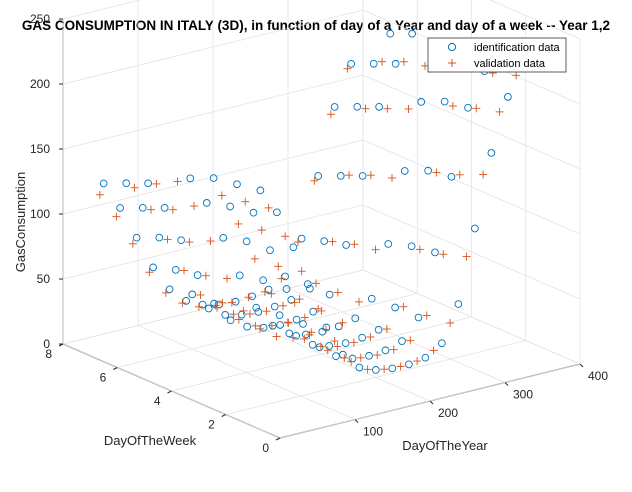  What do you see at coordinates (598, 376) in the screenshot?
I see `x-tick-label: 400` at bounding box center [598, 376].